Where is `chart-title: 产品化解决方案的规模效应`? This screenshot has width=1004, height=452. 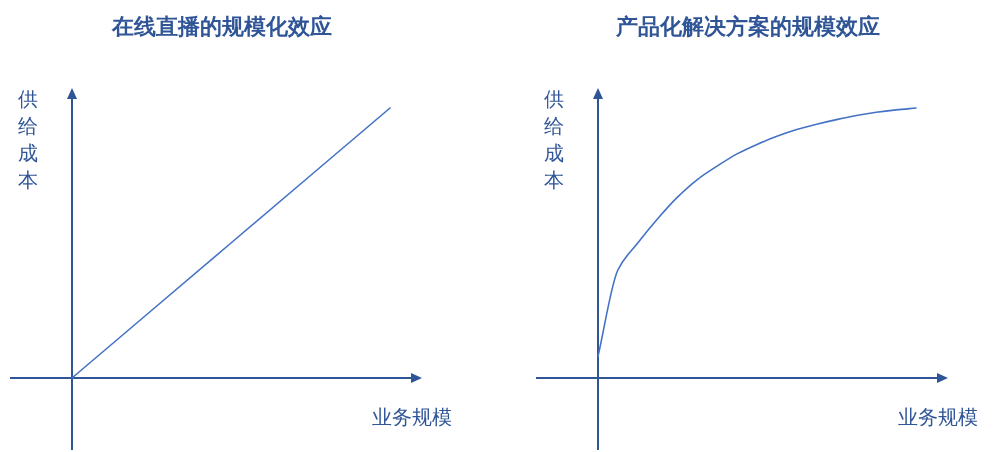
chart-title: 产品化解决方案的规模效应 is located at coordinates (747, 26).